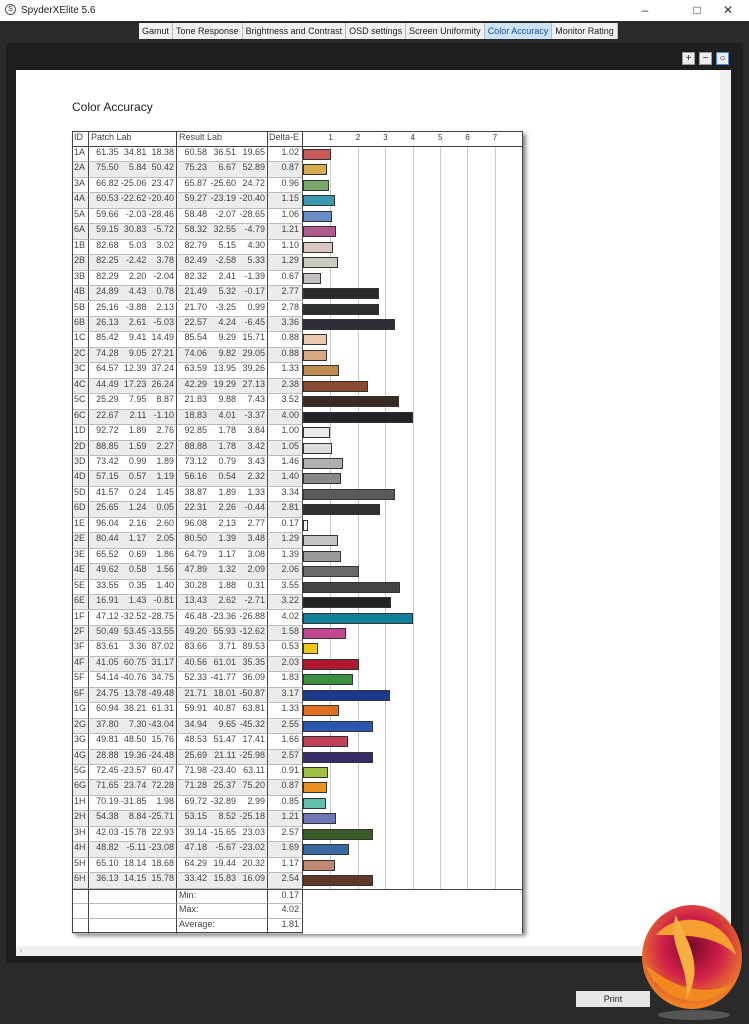  What do you see at coordinates (137, 291) in the screenshot?
I see `a-value: 4.43` at bounding box center [137, 291].